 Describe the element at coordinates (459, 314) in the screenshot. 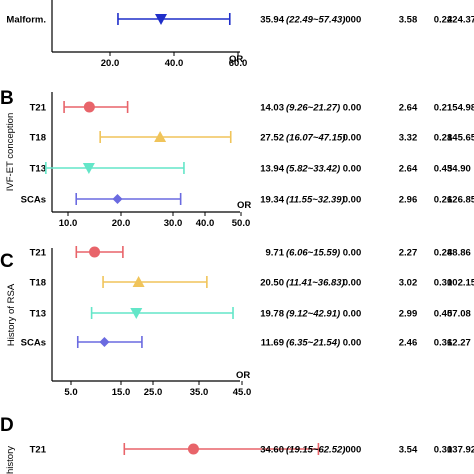

I see `stat-value-3: 57.08` at that location.